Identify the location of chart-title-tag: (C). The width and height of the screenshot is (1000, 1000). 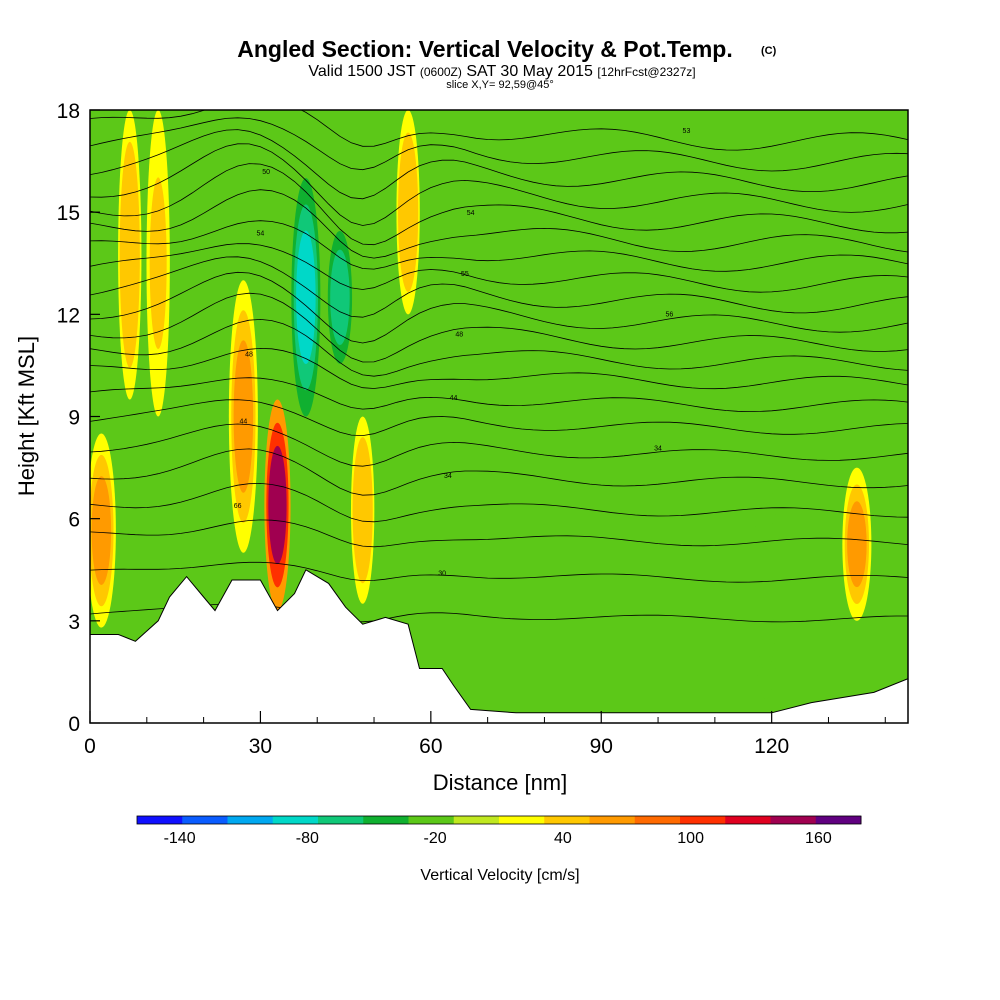
(769, 51).